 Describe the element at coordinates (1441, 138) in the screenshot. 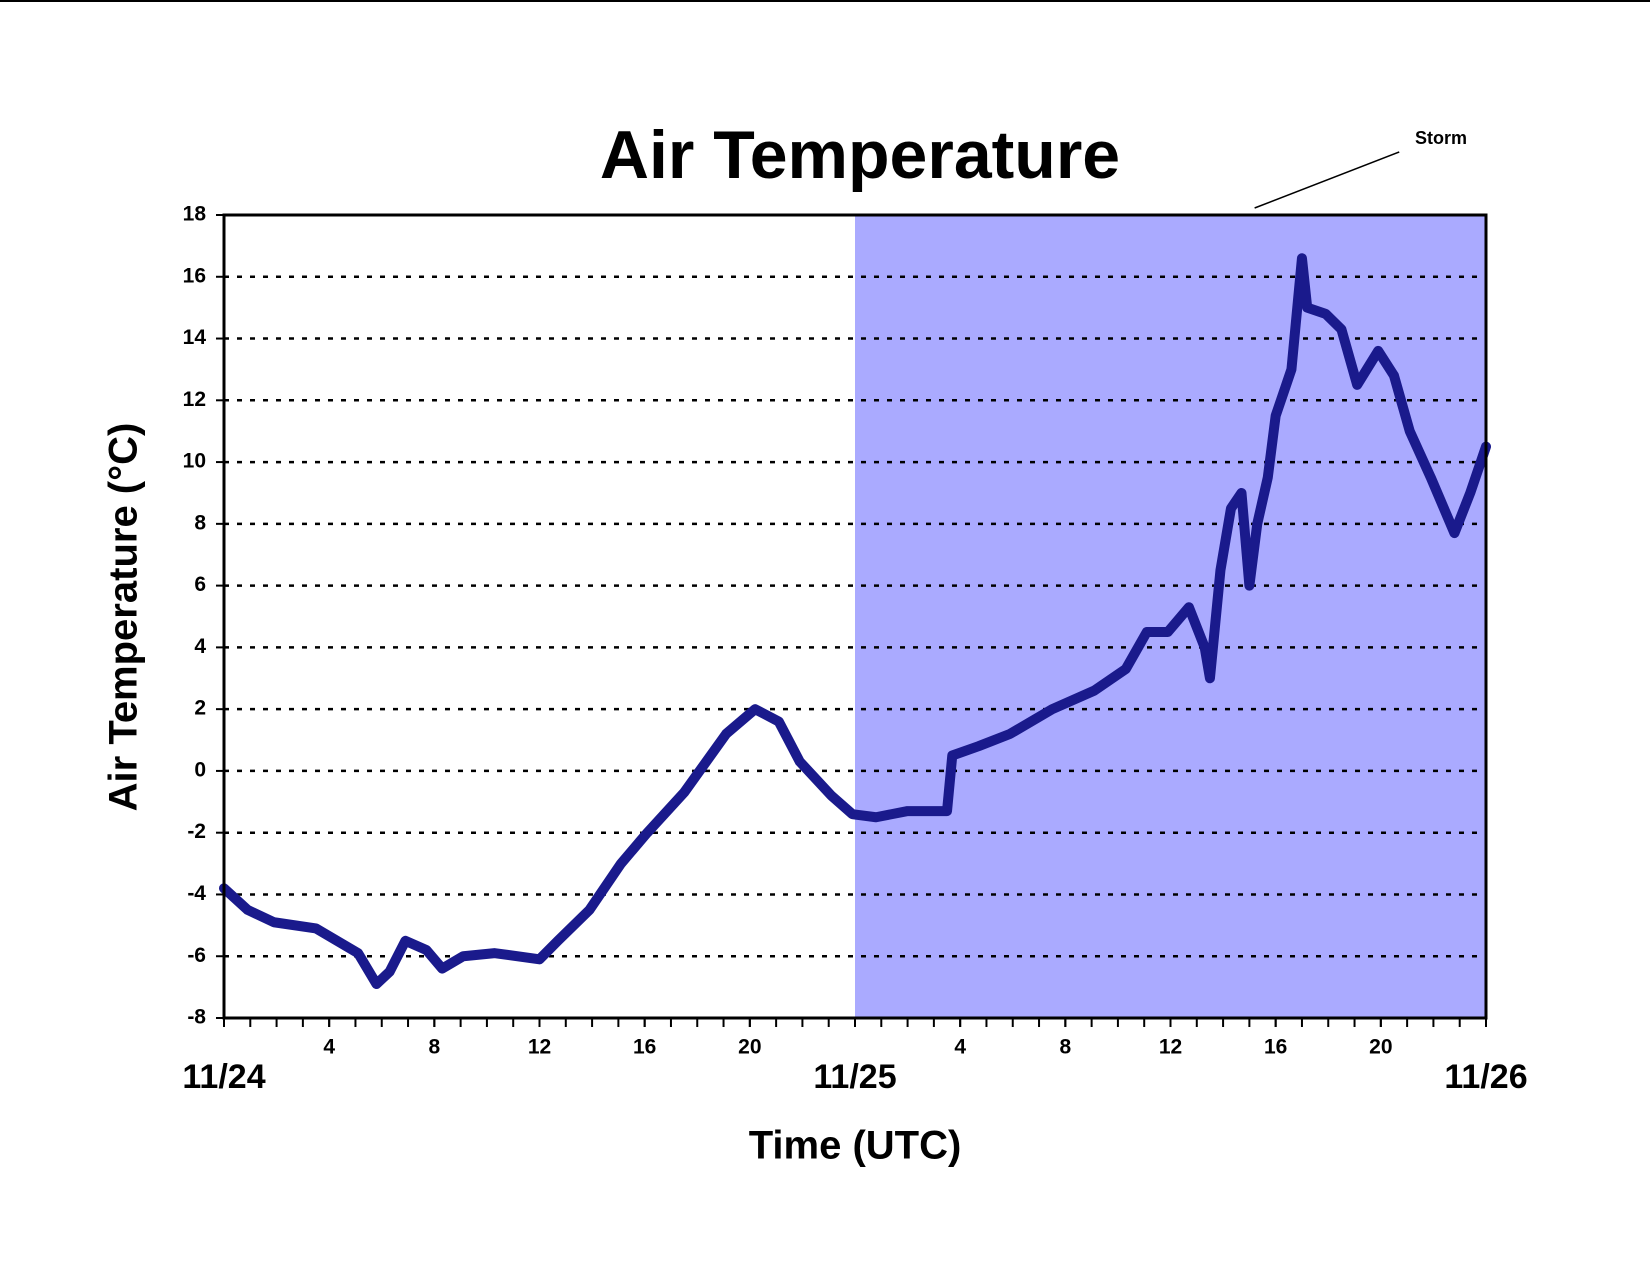

I see `annotation: Storm` at that location.